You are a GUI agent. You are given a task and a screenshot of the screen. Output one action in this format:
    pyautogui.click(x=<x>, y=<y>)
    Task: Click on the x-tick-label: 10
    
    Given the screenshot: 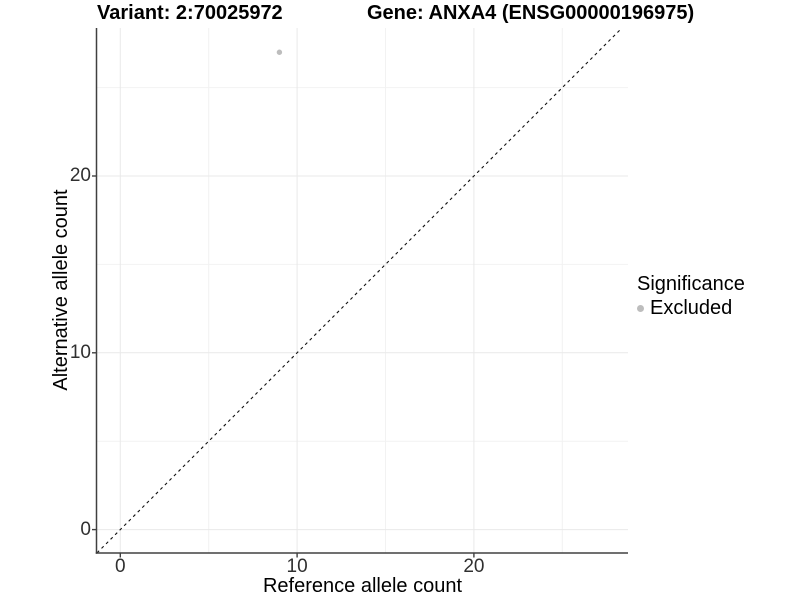 What is the action you would take?
    pyautogui.click(x=297, y=566)
    